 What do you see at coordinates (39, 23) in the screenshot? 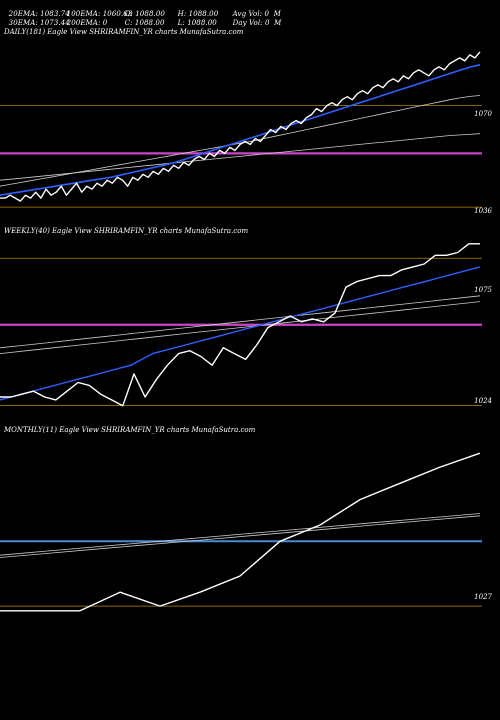
I see `ema30-value: 30EMA: 1073.44` at bounding box center [39, 23].